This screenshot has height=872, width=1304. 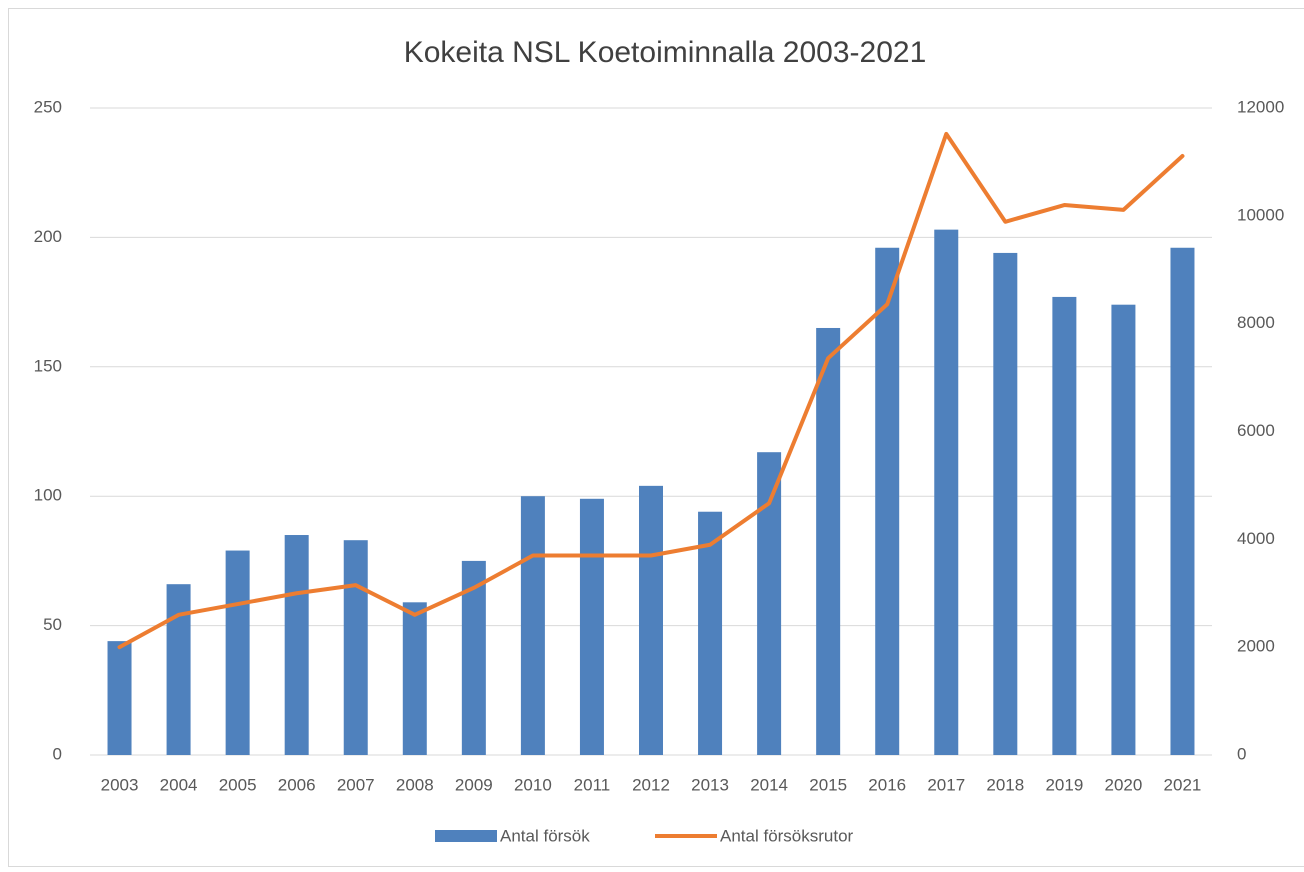 What do you see at coordinates (887, 784) in the screenshot?
I see `x-tick-label: 2016` at bounding box center [887, 784].